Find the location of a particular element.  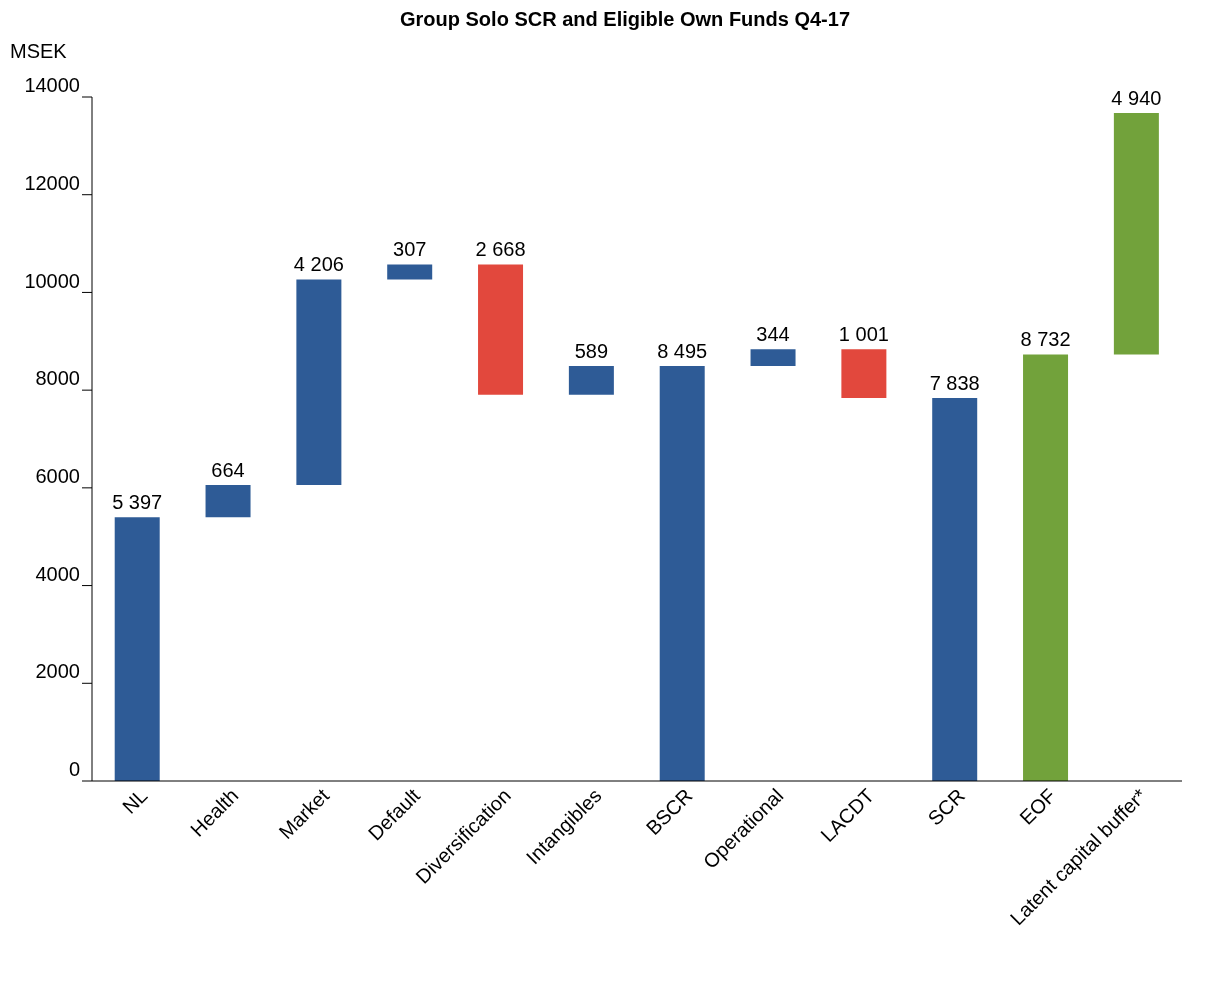

y-tick-label: 8000 is located at coordinates (57, 378).